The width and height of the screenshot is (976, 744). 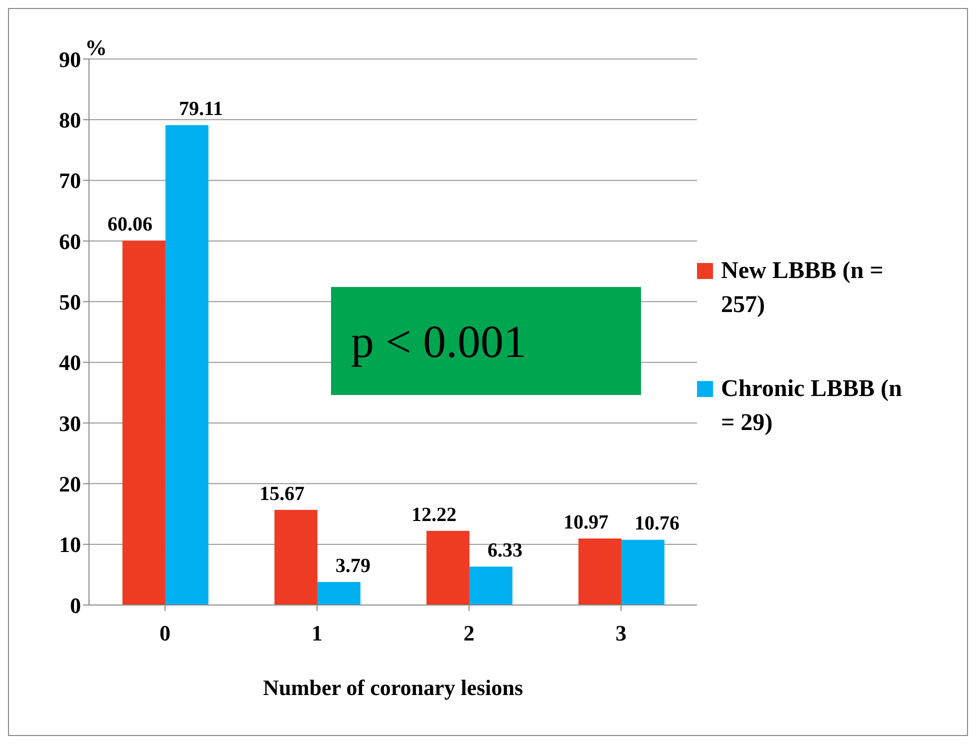 I want to click on legend-label: New LBBB (n = 257), so click(x=802, y=288).